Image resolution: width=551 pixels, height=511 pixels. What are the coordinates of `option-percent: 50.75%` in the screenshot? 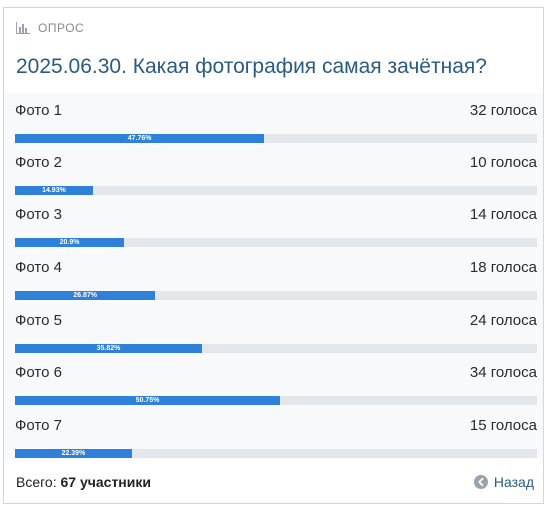 It's located at (147, 400).